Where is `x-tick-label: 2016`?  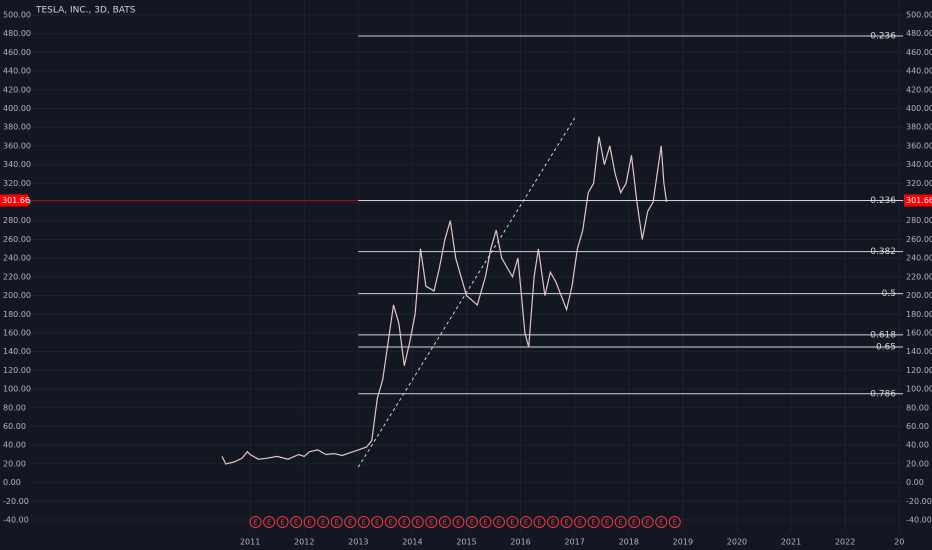 x-tick-label: 2016 is located at coordinates (520, 542).